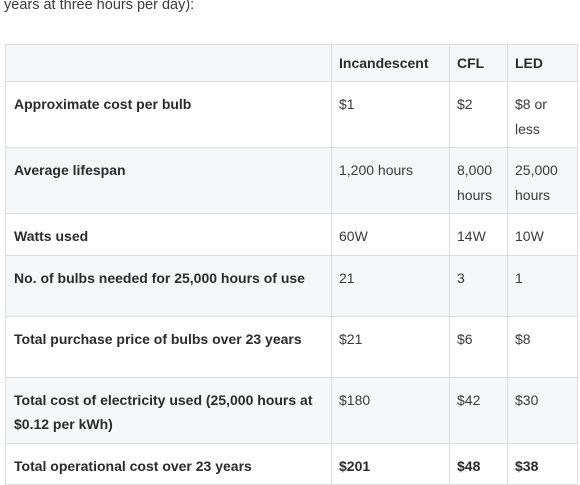  What do you see at coordinates (390, 63) in the screenshot?
I see `column-header-incandescent: Incandescent` at bounding box center [390, 63].